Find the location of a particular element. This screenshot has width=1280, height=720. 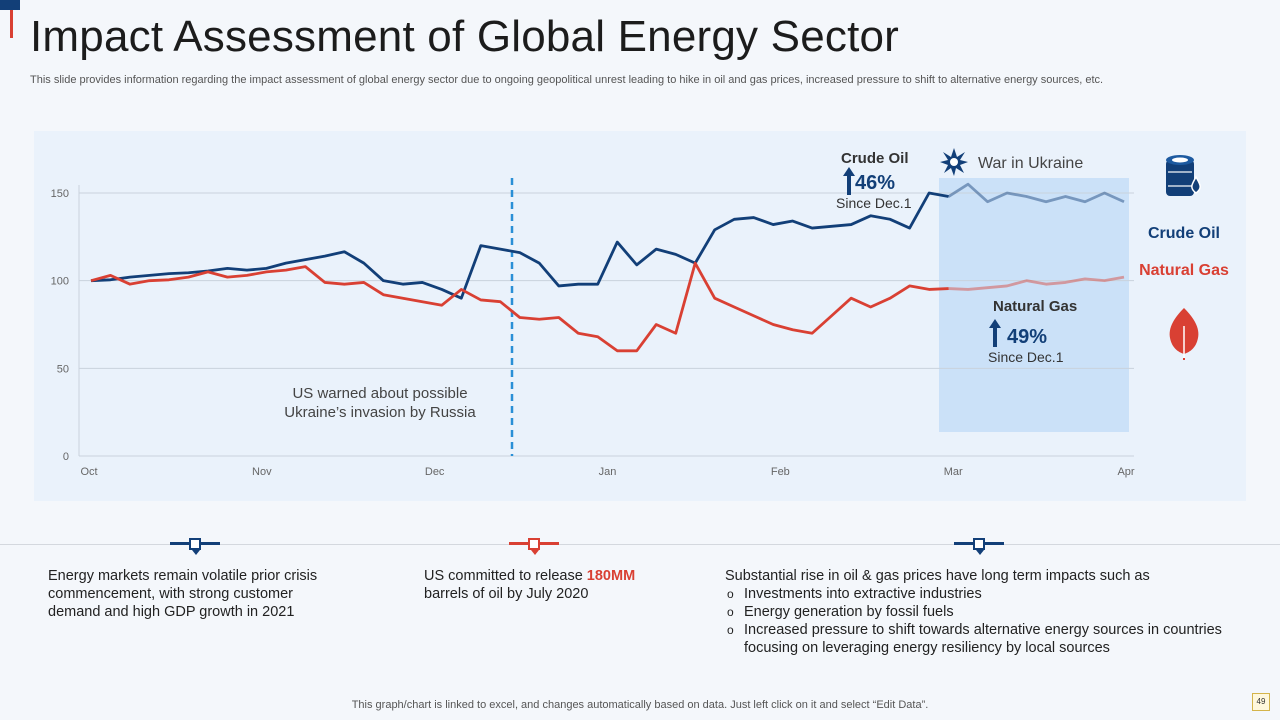

y-tick-label: 150 is located at coordinates (60, 194).